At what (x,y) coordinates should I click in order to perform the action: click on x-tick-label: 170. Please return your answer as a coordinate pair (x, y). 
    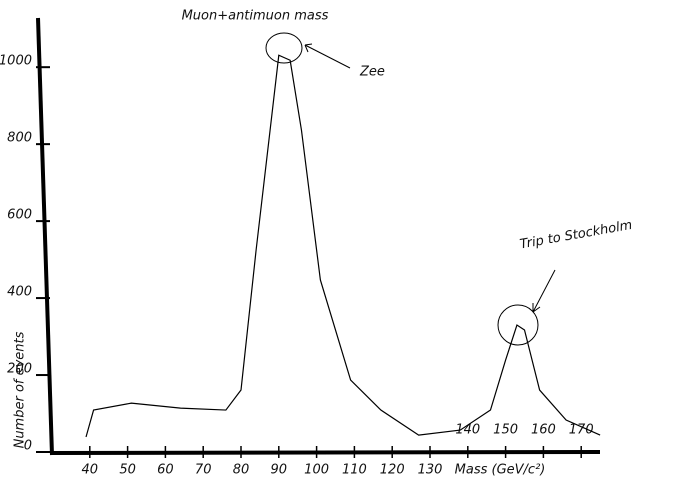
    Looking at the image, I should click on (581, 430).